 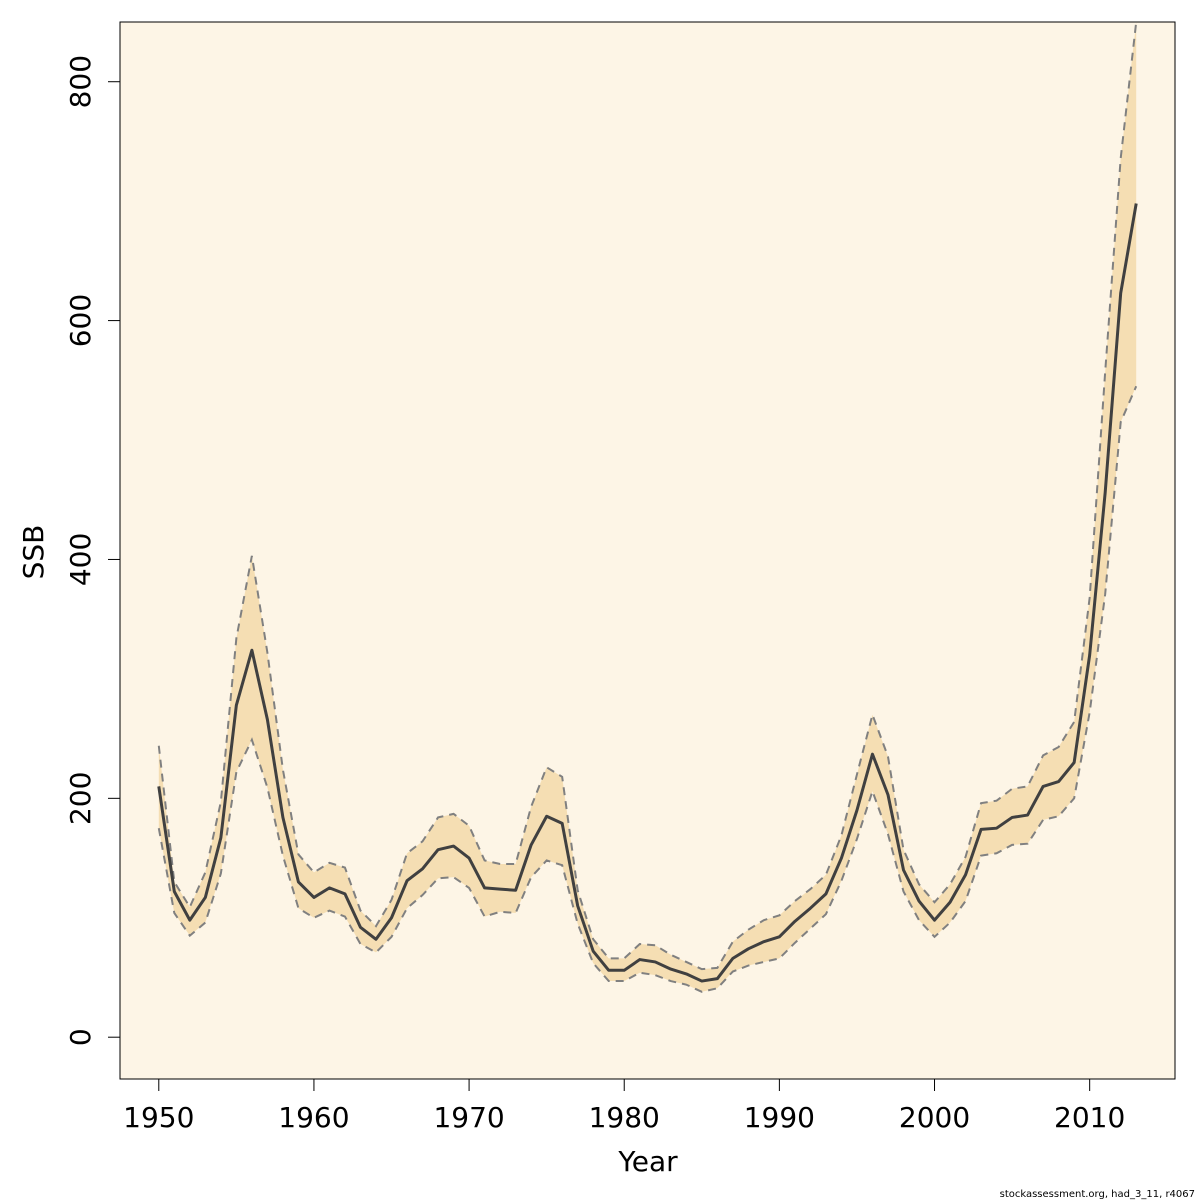 What do you see at coordinates (80, 81) in the screenshot?
I see `y-tick-label: 800` at bounding box center [80, 81].